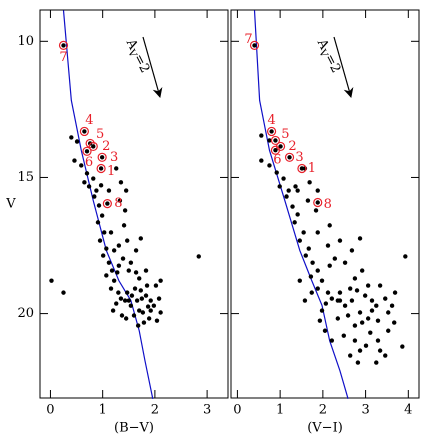  I want to click on x-tick-label: 0, so click(50, 410).